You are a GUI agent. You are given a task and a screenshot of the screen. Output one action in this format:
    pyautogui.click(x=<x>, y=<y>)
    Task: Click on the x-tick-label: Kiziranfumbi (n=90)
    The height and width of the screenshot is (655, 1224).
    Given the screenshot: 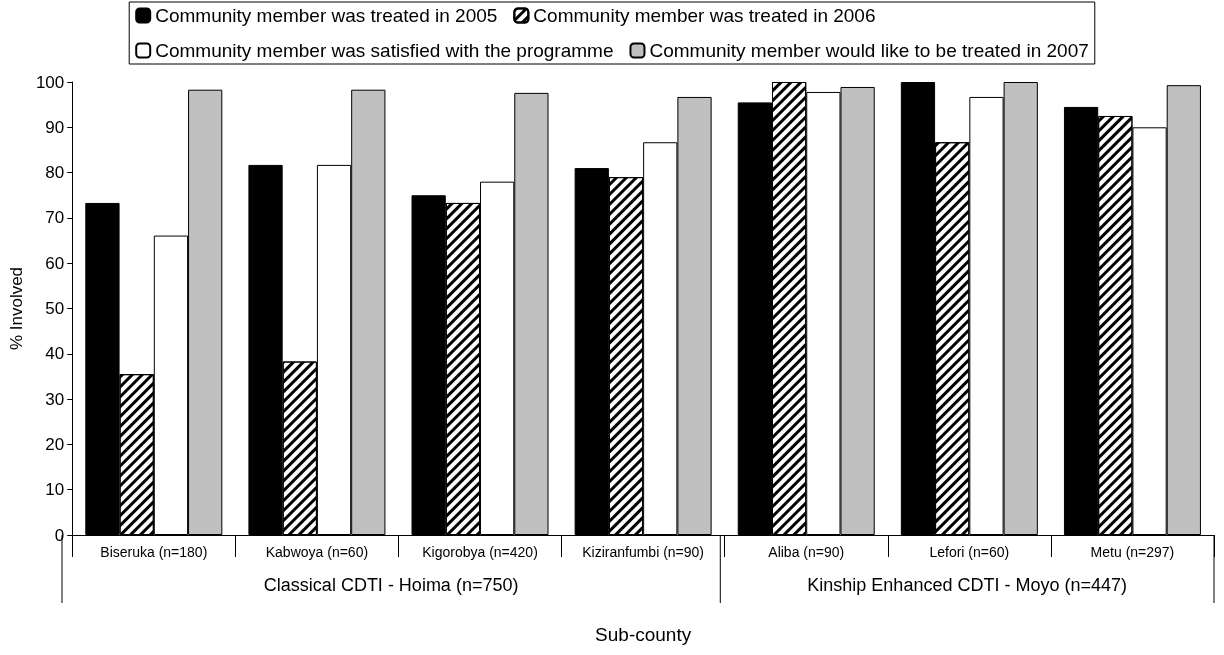 What is the action you would take?
    pyautogui.click(x=643, y=552)
    